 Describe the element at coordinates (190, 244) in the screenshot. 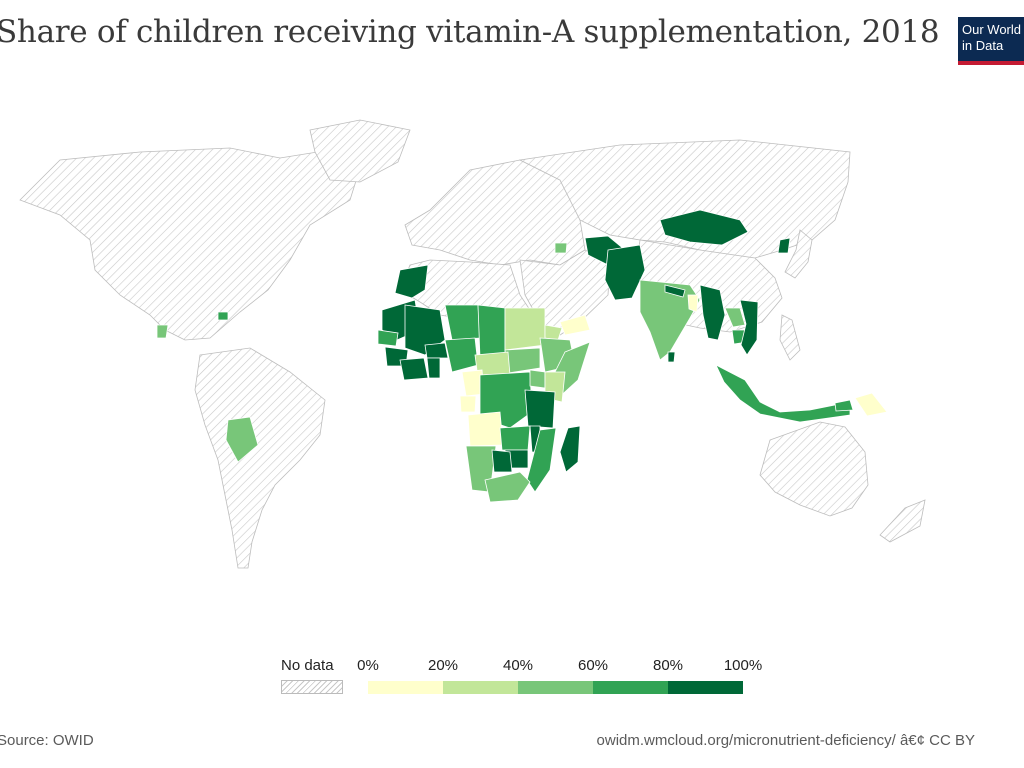

I see `north-america` at that location.